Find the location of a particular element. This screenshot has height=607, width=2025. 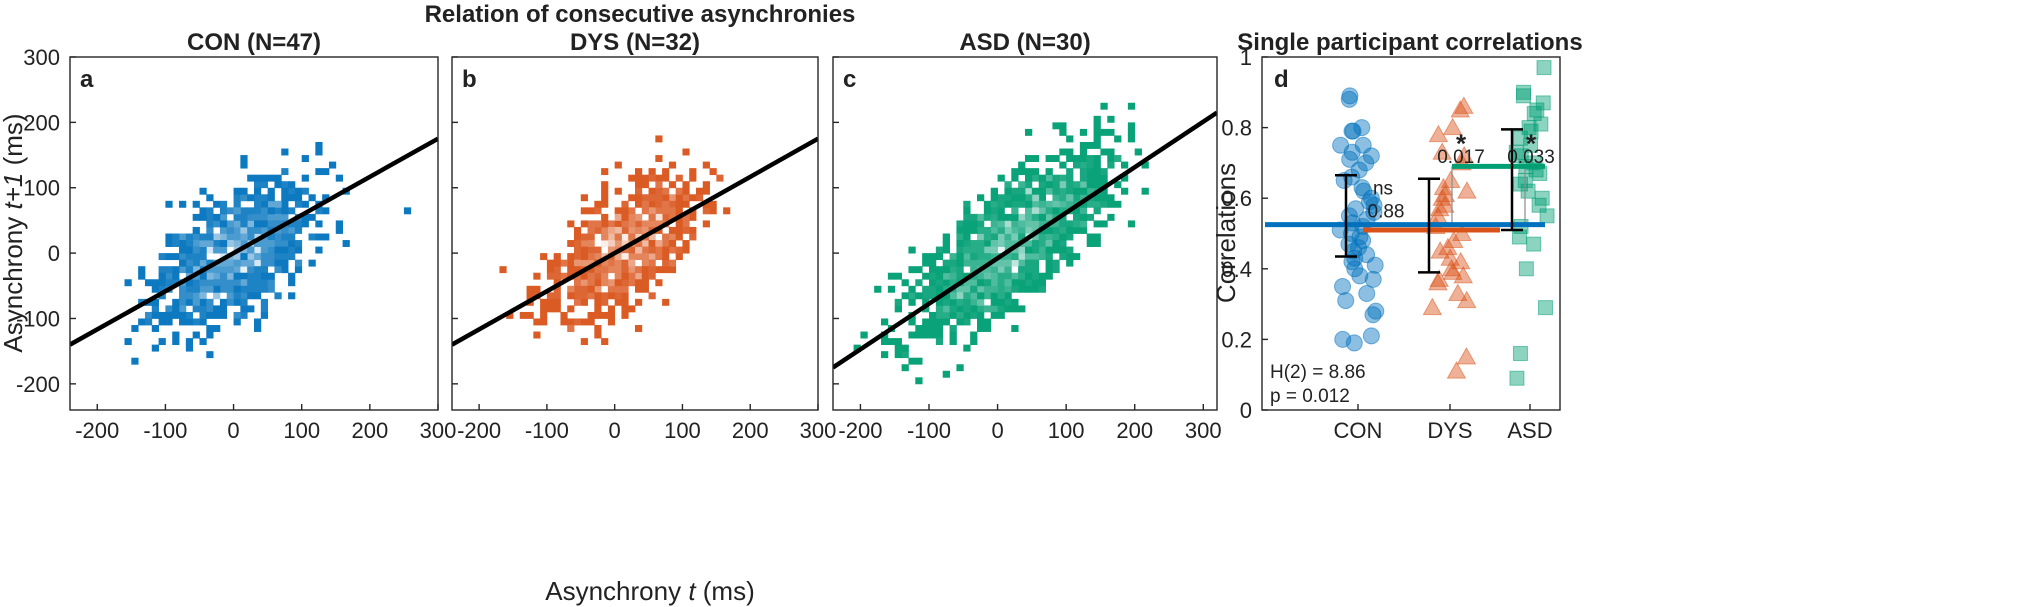

y-tick-label: 0.6 is located at coordinates (1236, 198).